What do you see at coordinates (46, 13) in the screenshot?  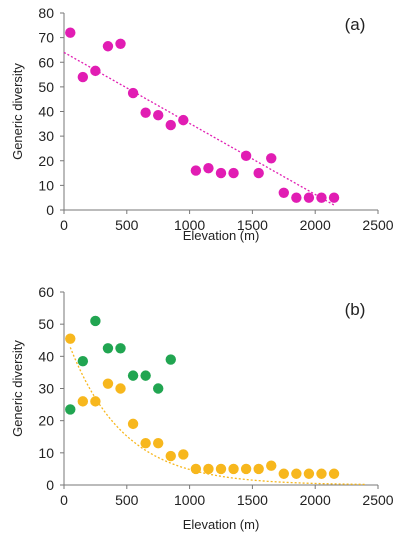 I see `y-tick-label: 80` at bounding box center [46, 13].